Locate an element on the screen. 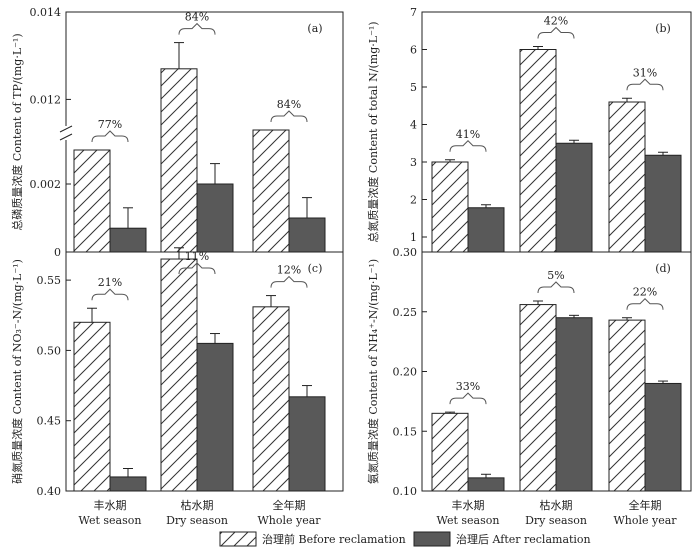 Image resolution: width=700 pixels, height=552 pixels. y-tick-label: 0.40 is located at coordinates (49, 491).